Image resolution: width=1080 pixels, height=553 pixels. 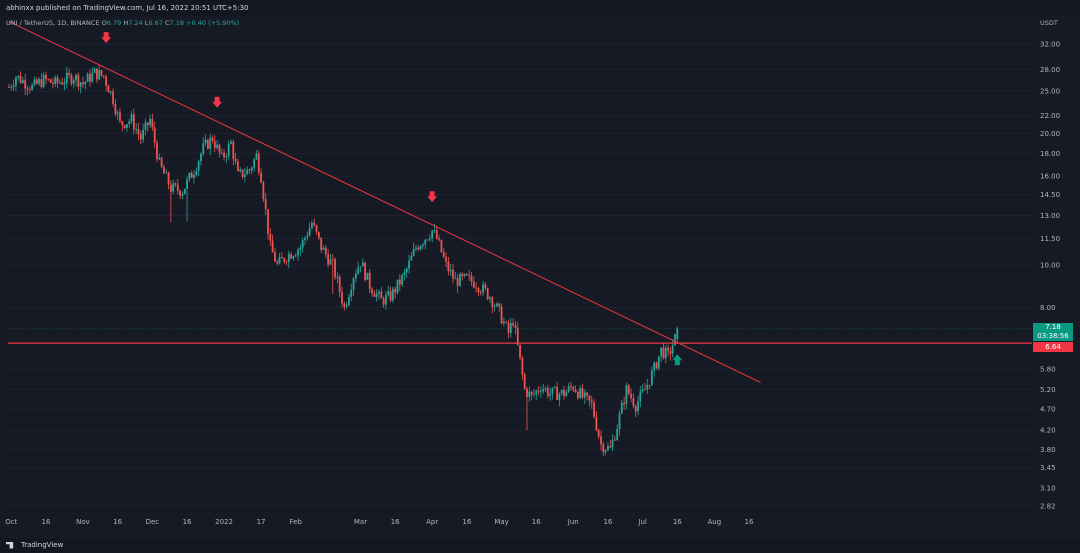 What do you see at coordinates (1053, 347) in the screenshot?
I see `level-price-tag: 6.64` at bounding box center [1053, 347].